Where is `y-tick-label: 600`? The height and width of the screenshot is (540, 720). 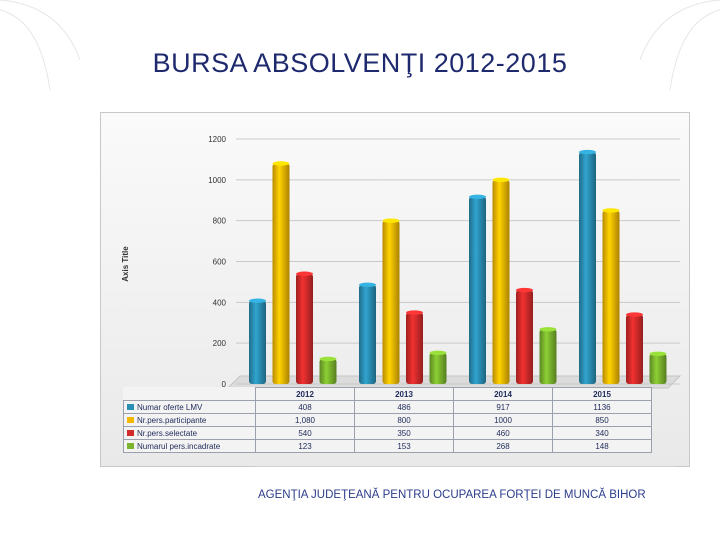
y-tick-label: 600 is located at coordinates (220, 262).